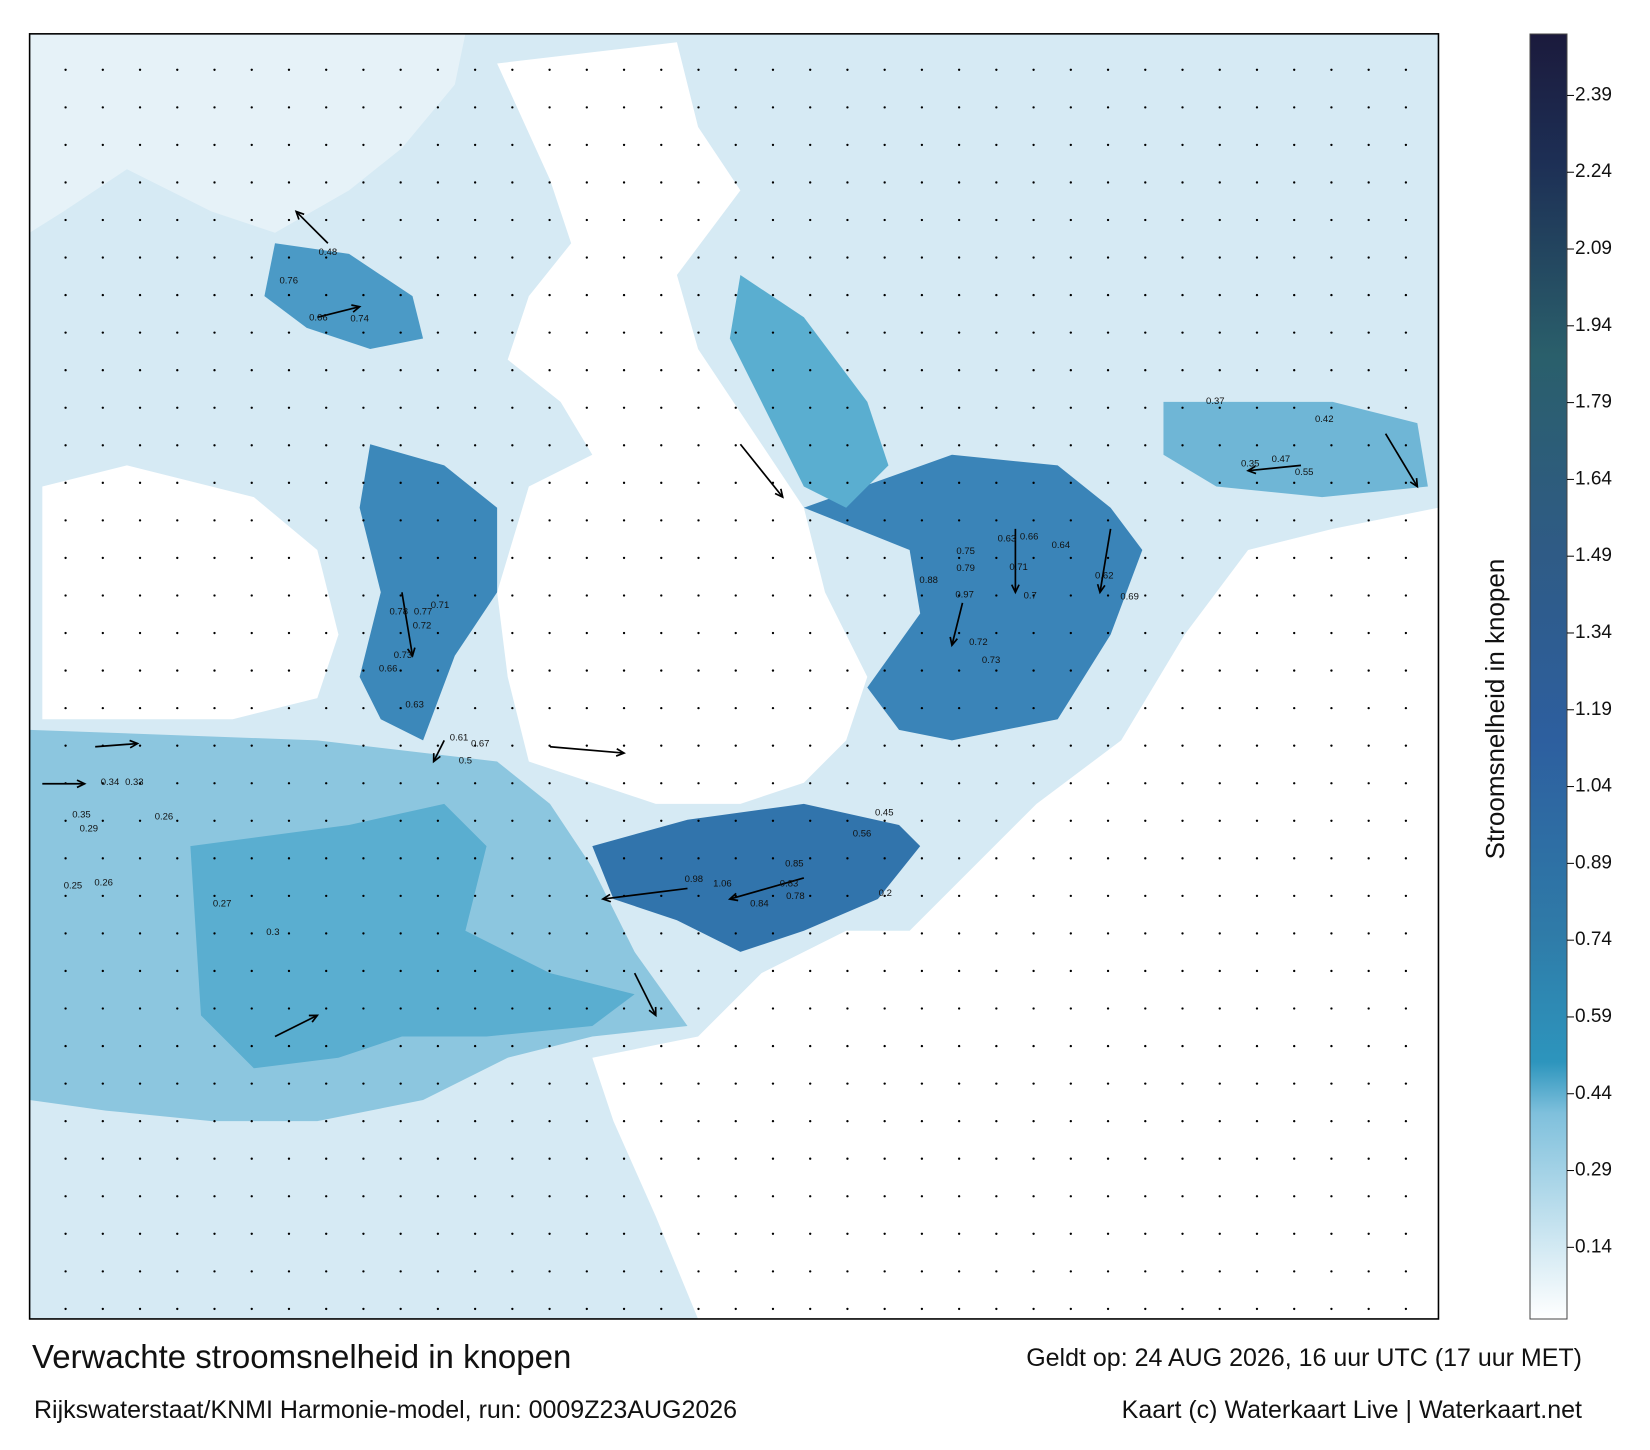  Describe the element at coordinates (134, 782) in the screenshot. I see `current-label: 0.33` at that location.